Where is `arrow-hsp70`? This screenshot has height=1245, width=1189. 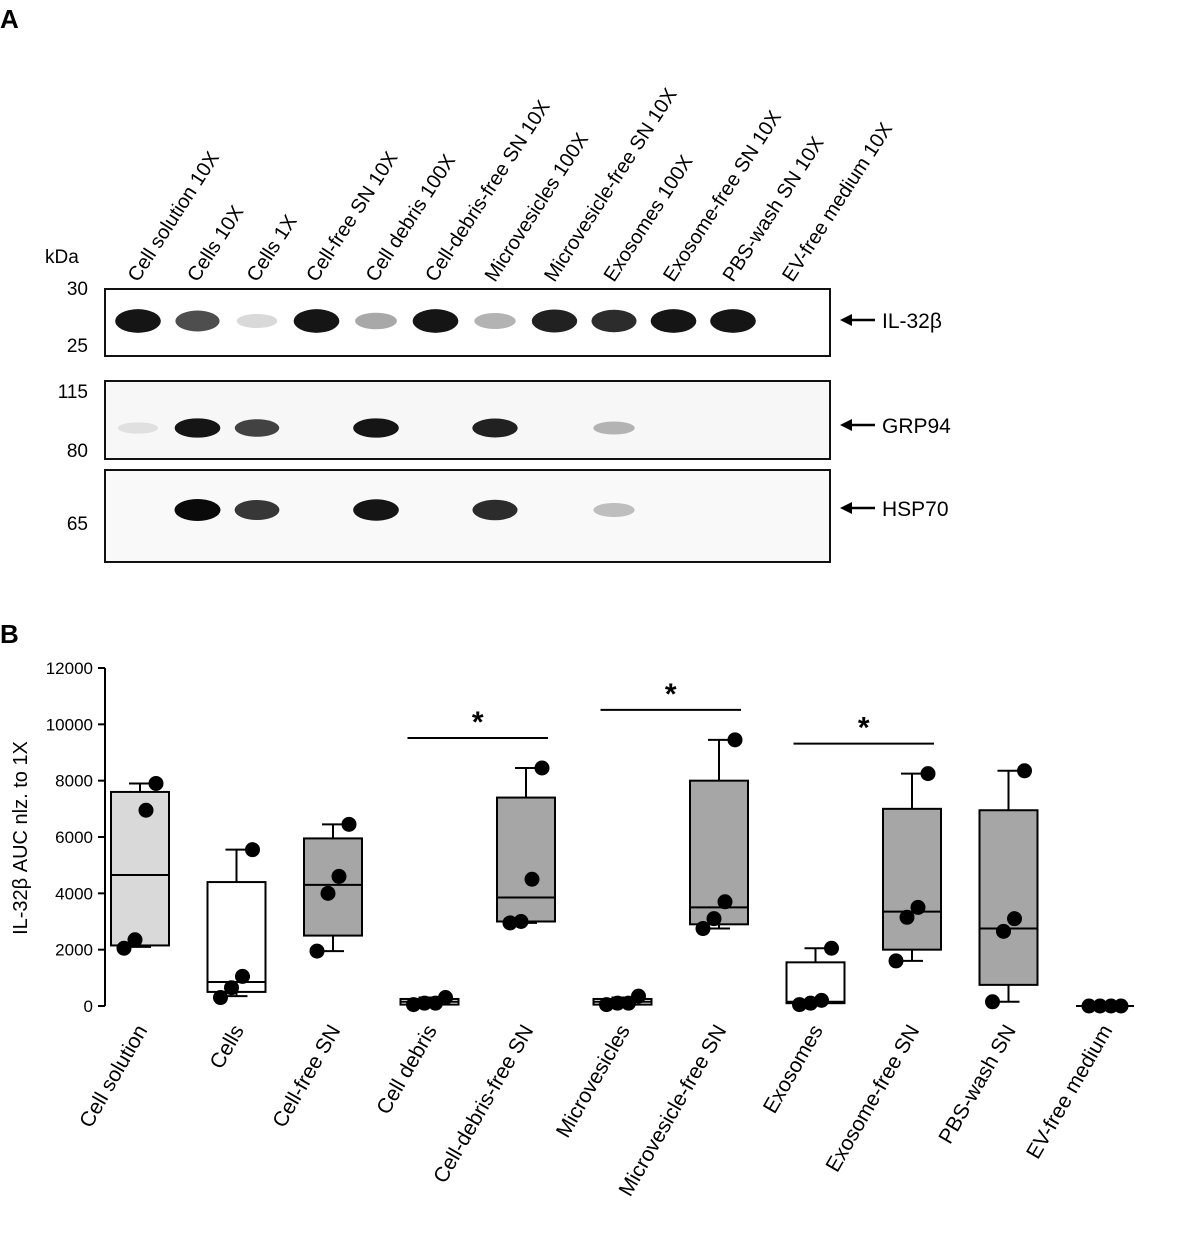
arrow-hsp70 is located at coordinates (857, 508).